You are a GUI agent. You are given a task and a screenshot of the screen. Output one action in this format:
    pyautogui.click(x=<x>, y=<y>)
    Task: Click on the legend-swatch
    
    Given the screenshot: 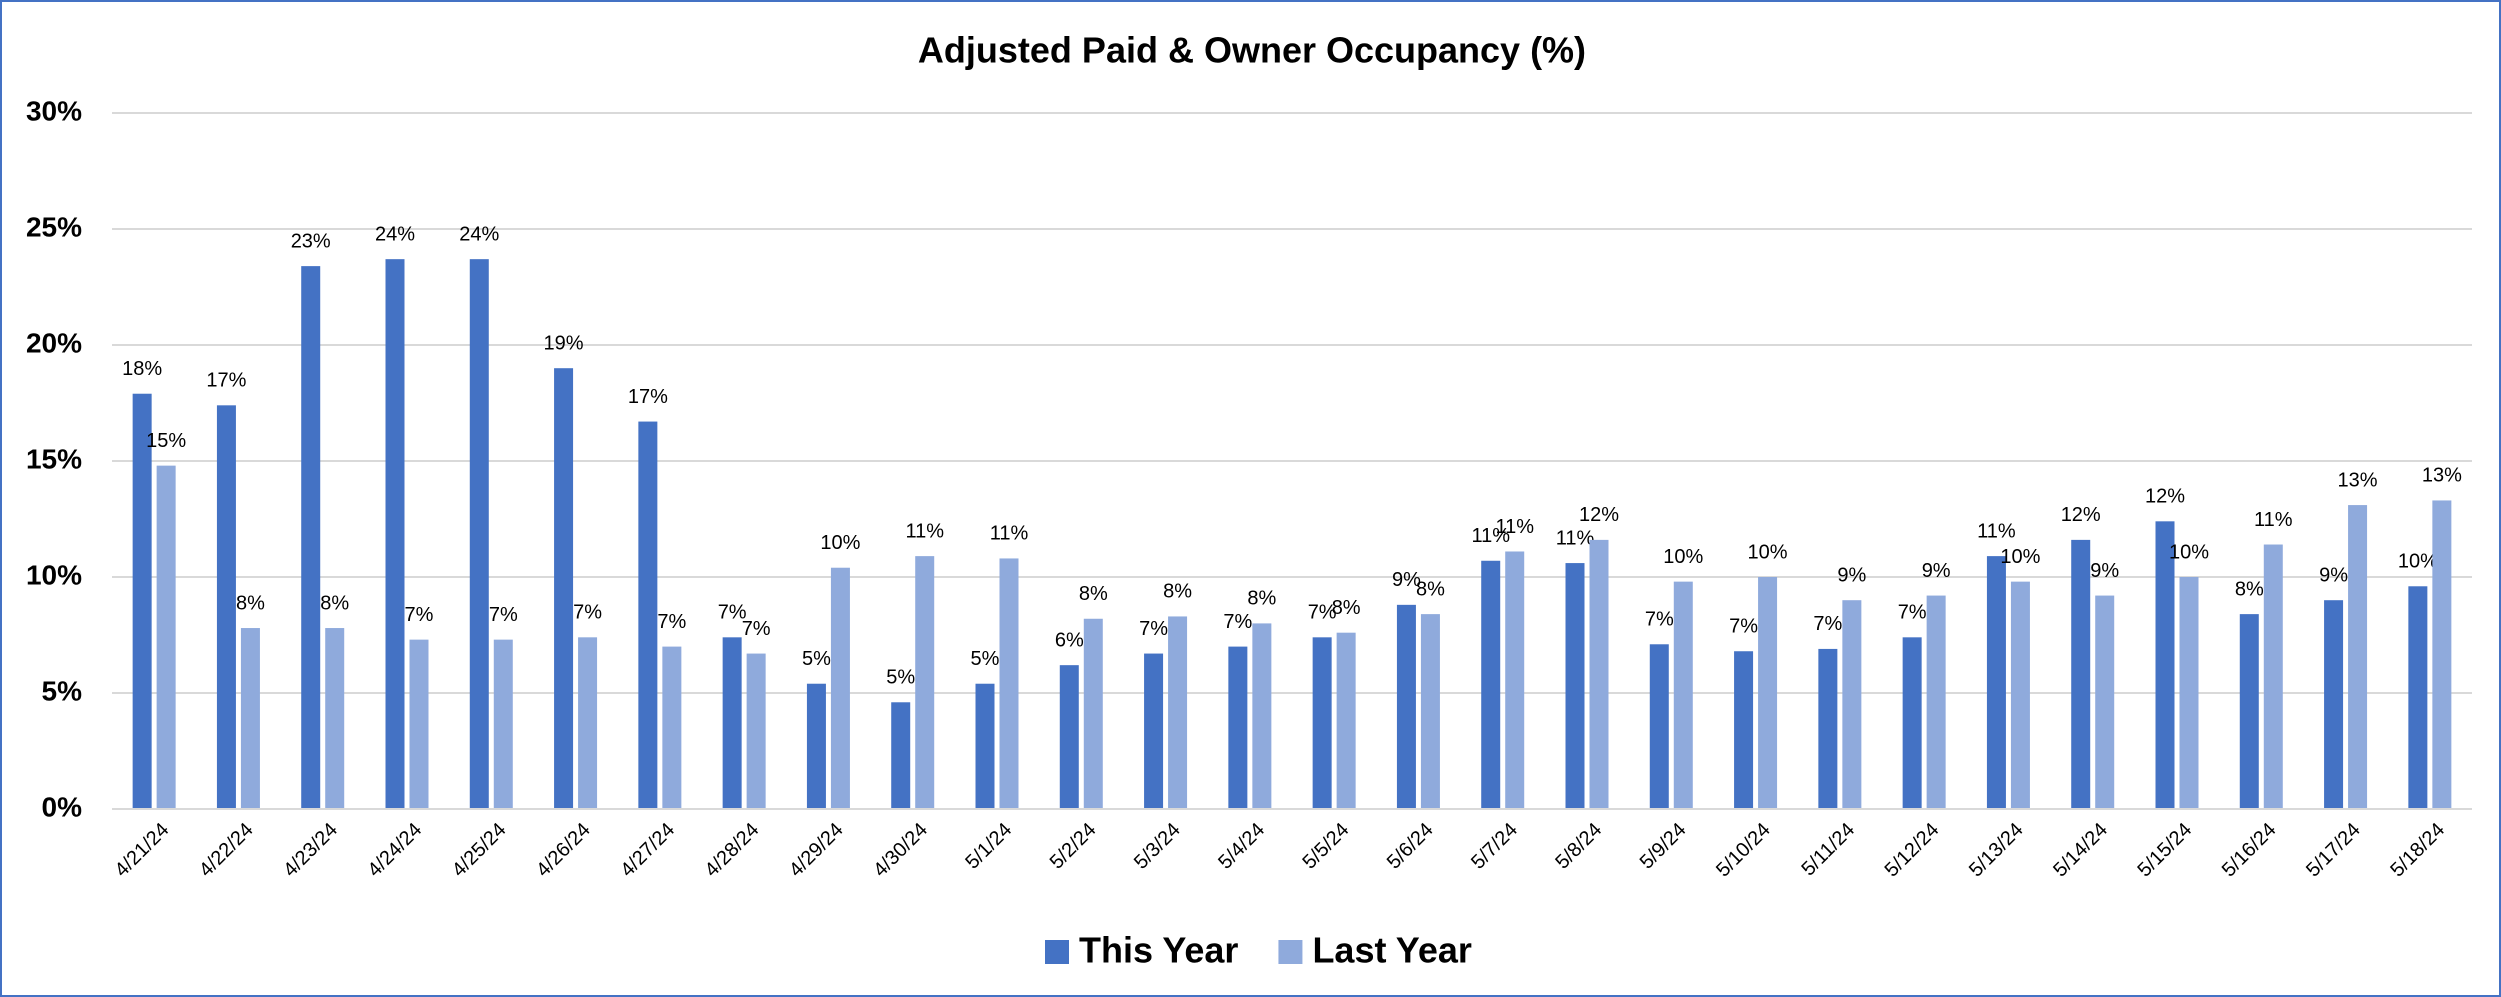 What is the action you would take?
    pyautogui.click(x=1290, y=952)
    